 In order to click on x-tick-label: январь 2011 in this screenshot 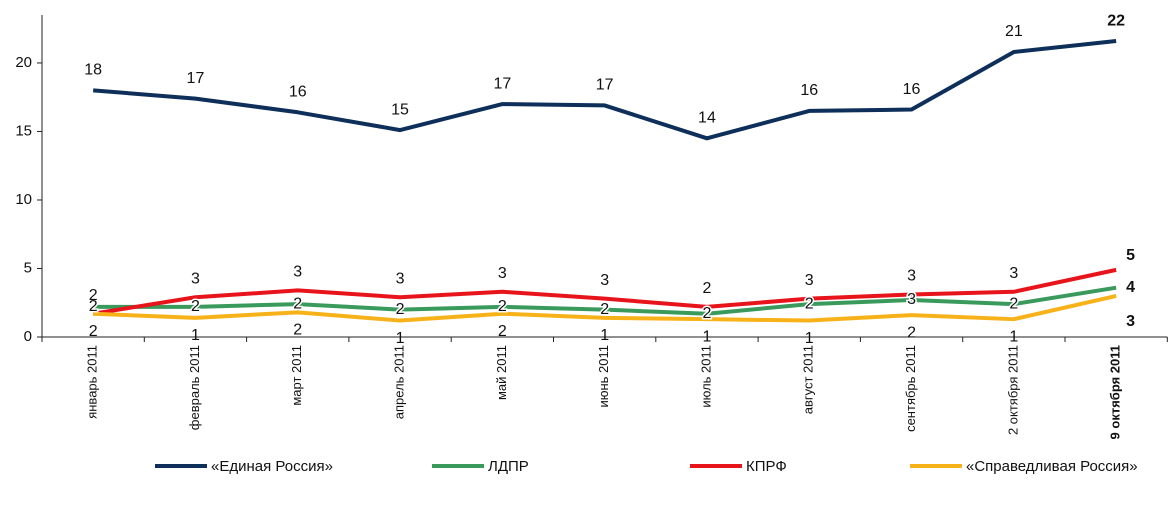, I will do `click(92, 382)`.